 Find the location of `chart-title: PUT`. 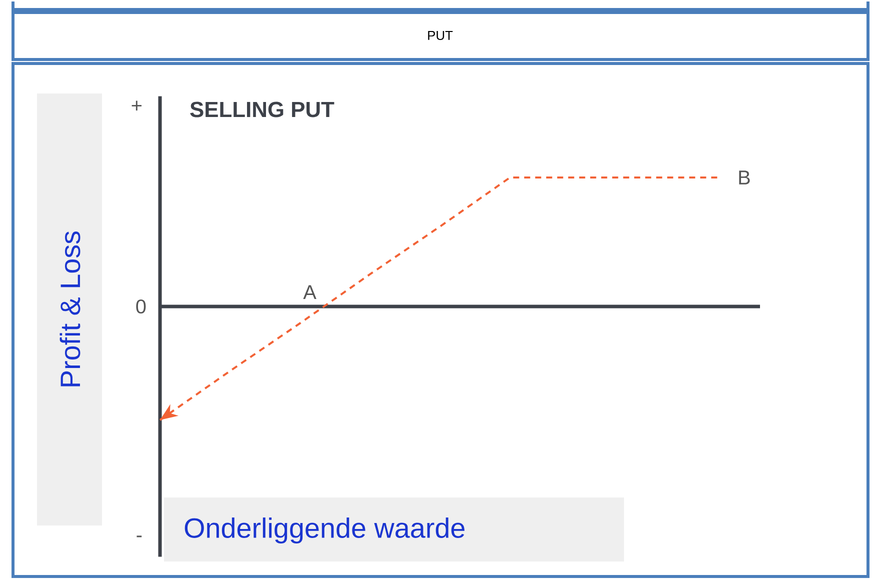

chart-title: PUT is located at coordinates (440, 35).